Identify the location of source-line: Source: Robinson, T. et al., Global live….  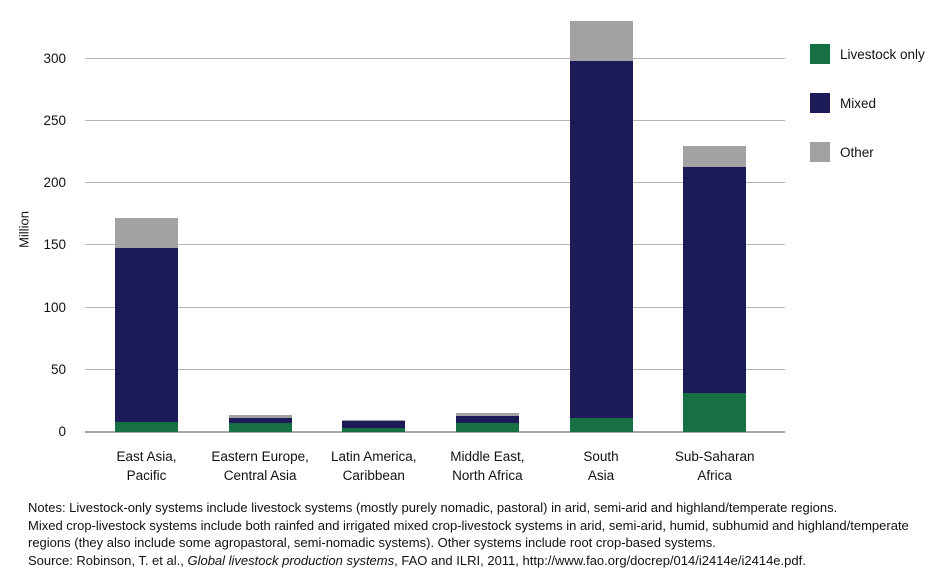
(468, 561).